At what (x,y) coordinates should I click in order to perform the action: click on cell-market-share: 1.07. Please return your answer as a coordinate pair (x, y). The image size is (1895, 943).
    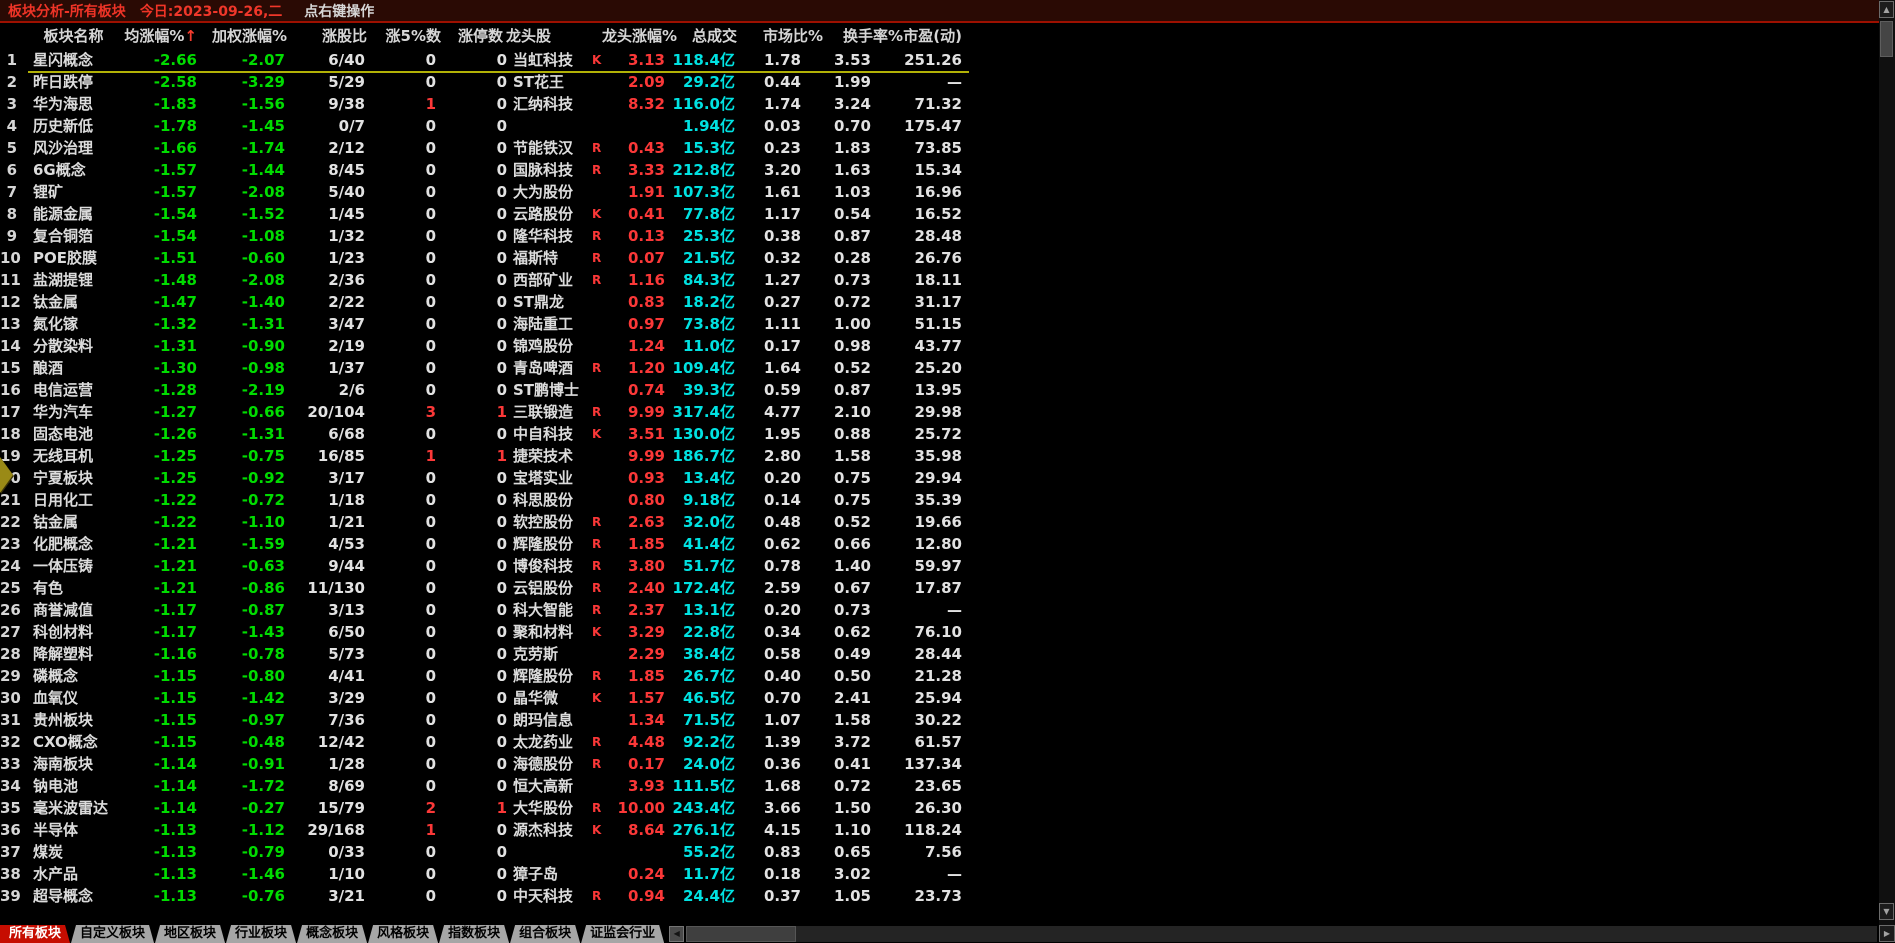
    Looking at the image, I should click on (782, 720).